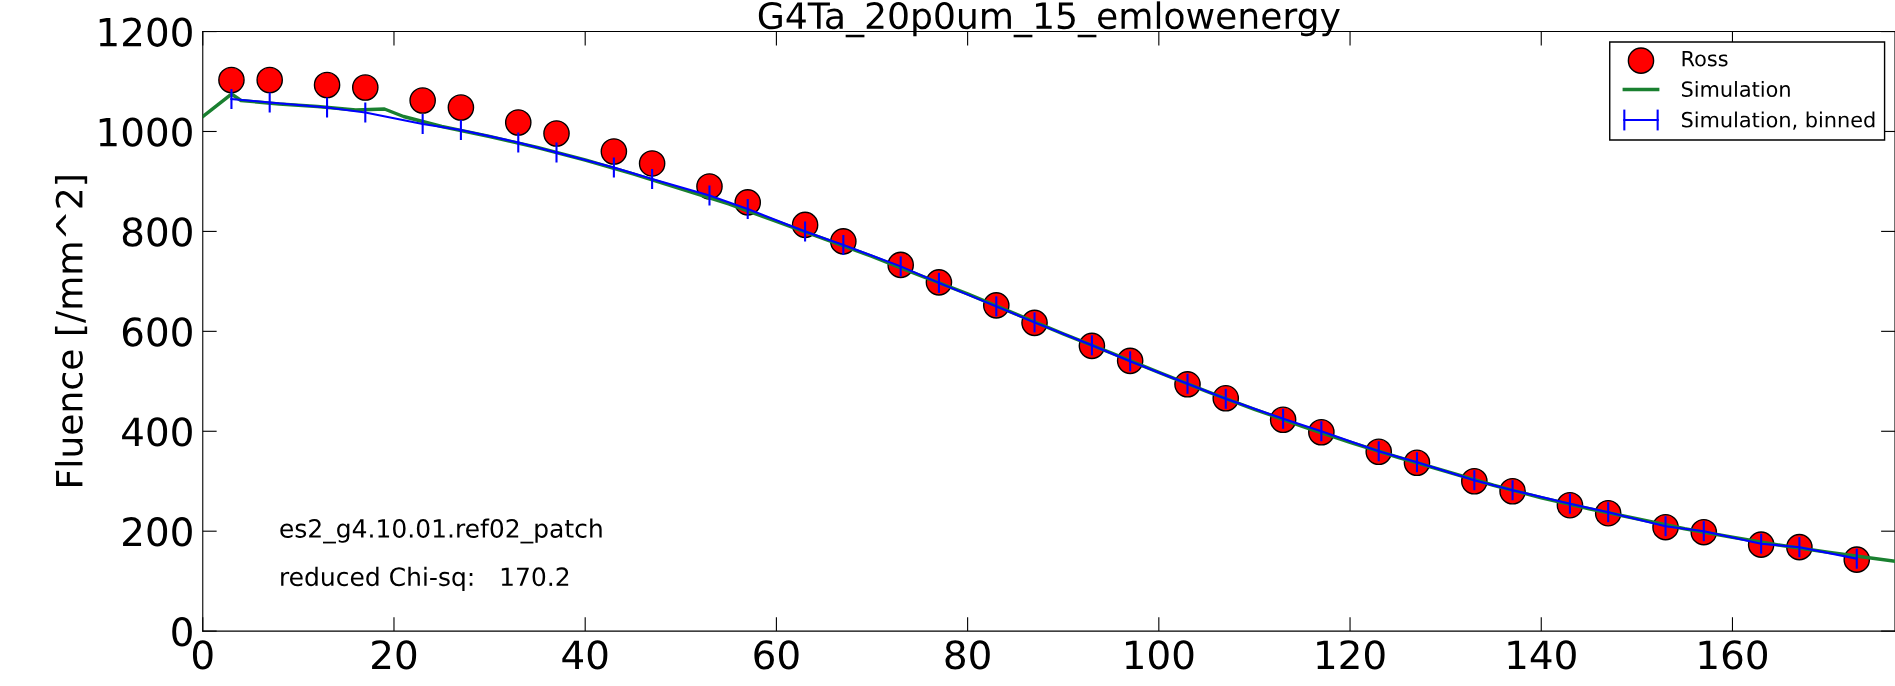 Image resolution: width=1895 pixels, height=686 pixels. Describe the element at coordinates (202, 655) in the screenshot. I see `x-tick-label: 0` at that location.